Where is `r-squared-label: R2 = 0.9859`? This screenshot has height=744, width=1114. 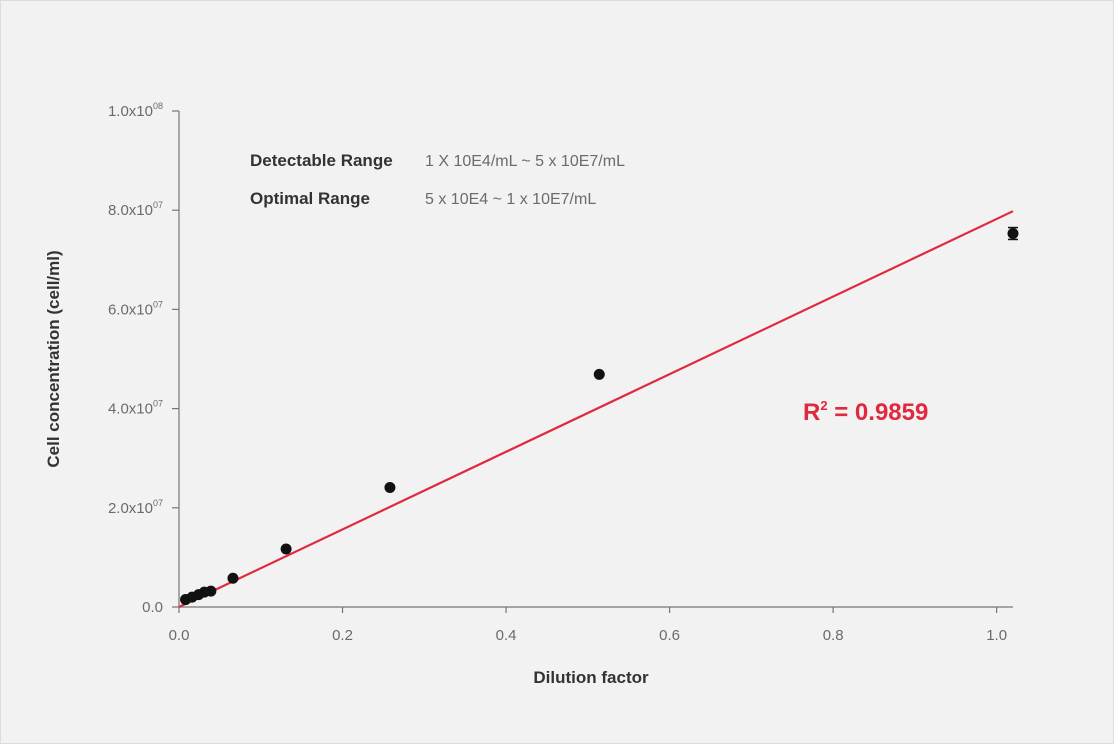
r-squared-label: R2 = 0.9859 is located at coordinates (865, 412).